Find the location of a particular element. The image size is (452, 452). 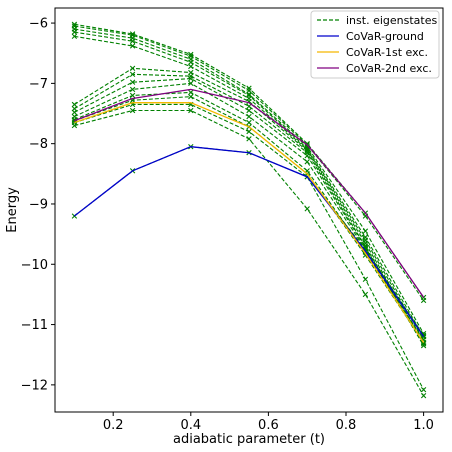

x-axis: 0.2 0.4 0.6 0.8 1.0 is located at coordinates (268, 422).